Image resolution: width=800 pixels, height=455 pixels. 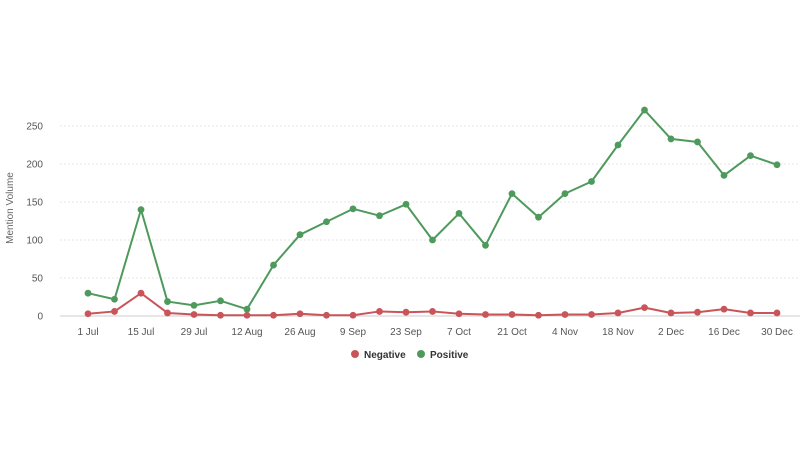 What do you see at coordinates (34, 203) in the screenshot?
I see `y-tick-label: 150` at bounding box center [34, 203].